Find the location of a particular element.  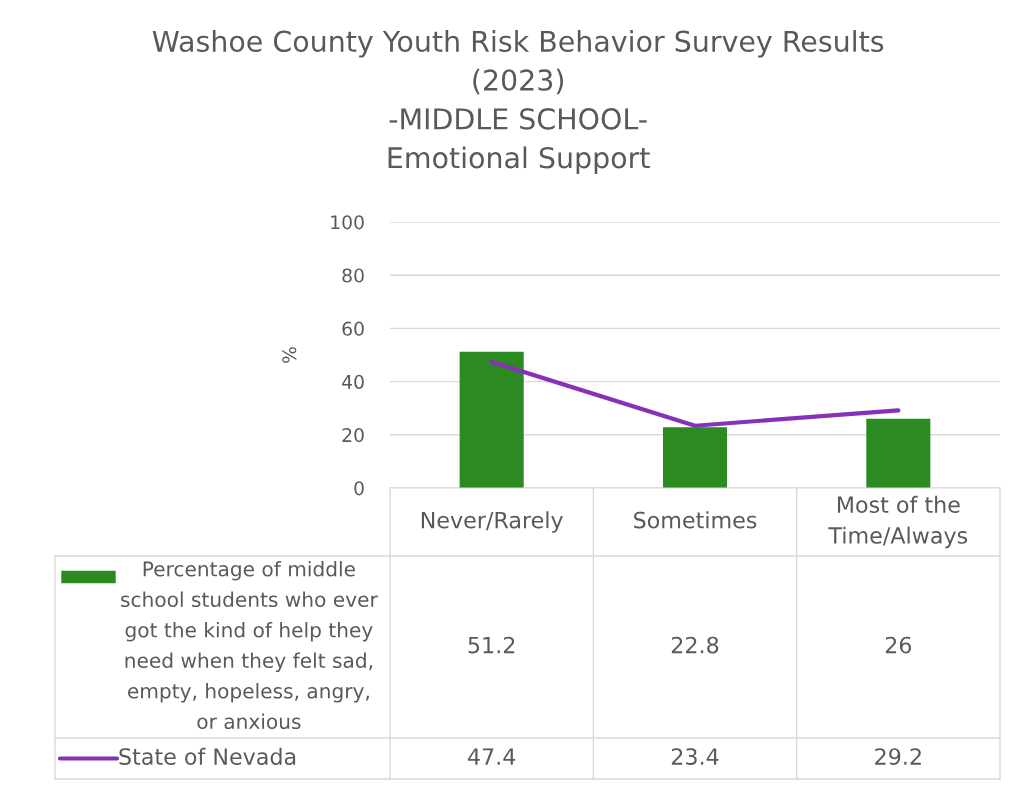

chart-title: Washoe County Youth Risk Behavior Survey Results (2023) -MIDDLE SCHOOL- Emotional Support is located at coordinates (518, 102).